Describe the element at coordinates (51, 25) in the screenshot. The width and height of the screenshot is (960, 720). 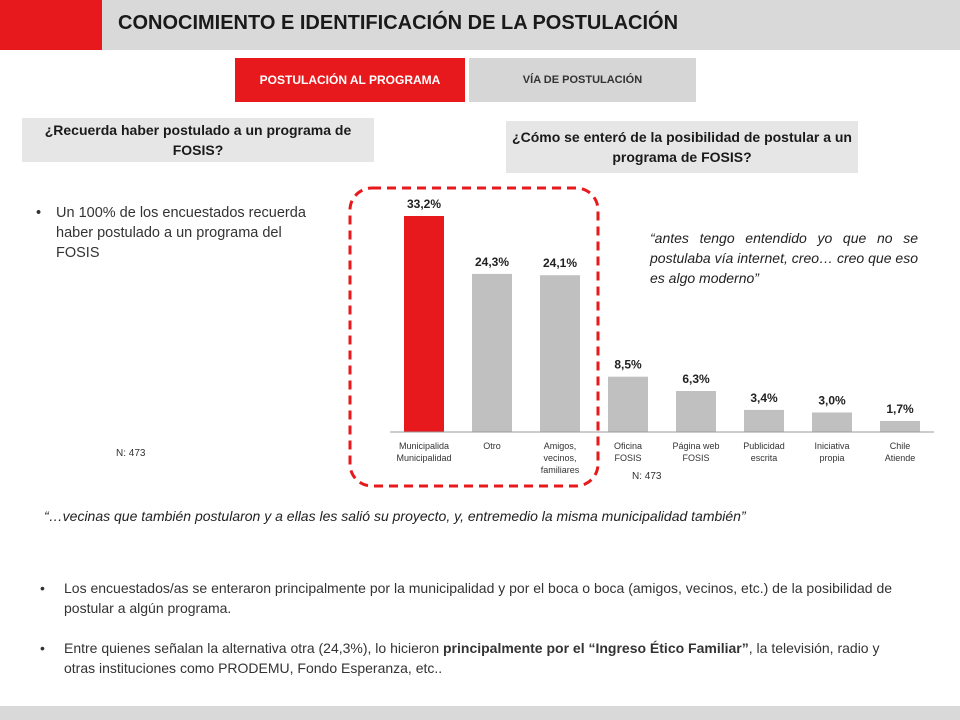
I see `header-accent` at that location.